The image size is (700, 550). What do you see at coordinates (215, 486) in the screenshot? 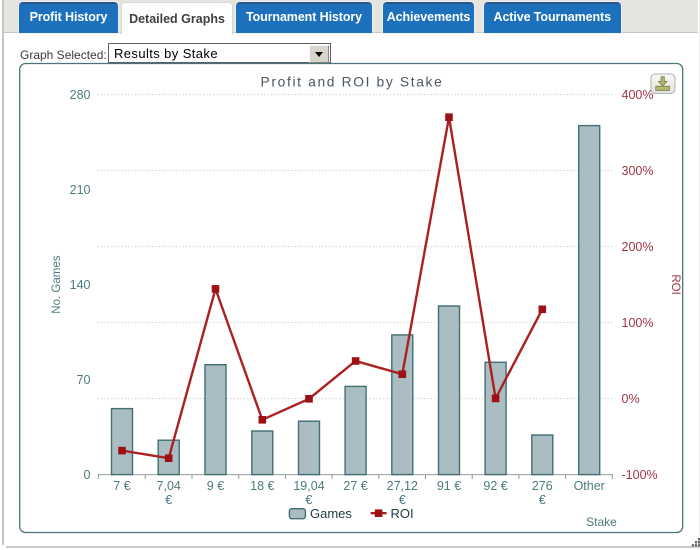
I see `svg-text: 9 €` at bounding box center [215, 486].